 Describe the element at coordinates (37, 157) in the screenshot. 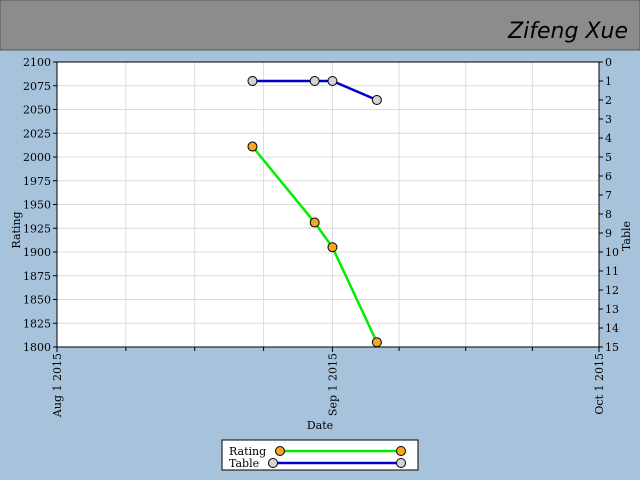

I see `y-tick-label: 2000` at that location.